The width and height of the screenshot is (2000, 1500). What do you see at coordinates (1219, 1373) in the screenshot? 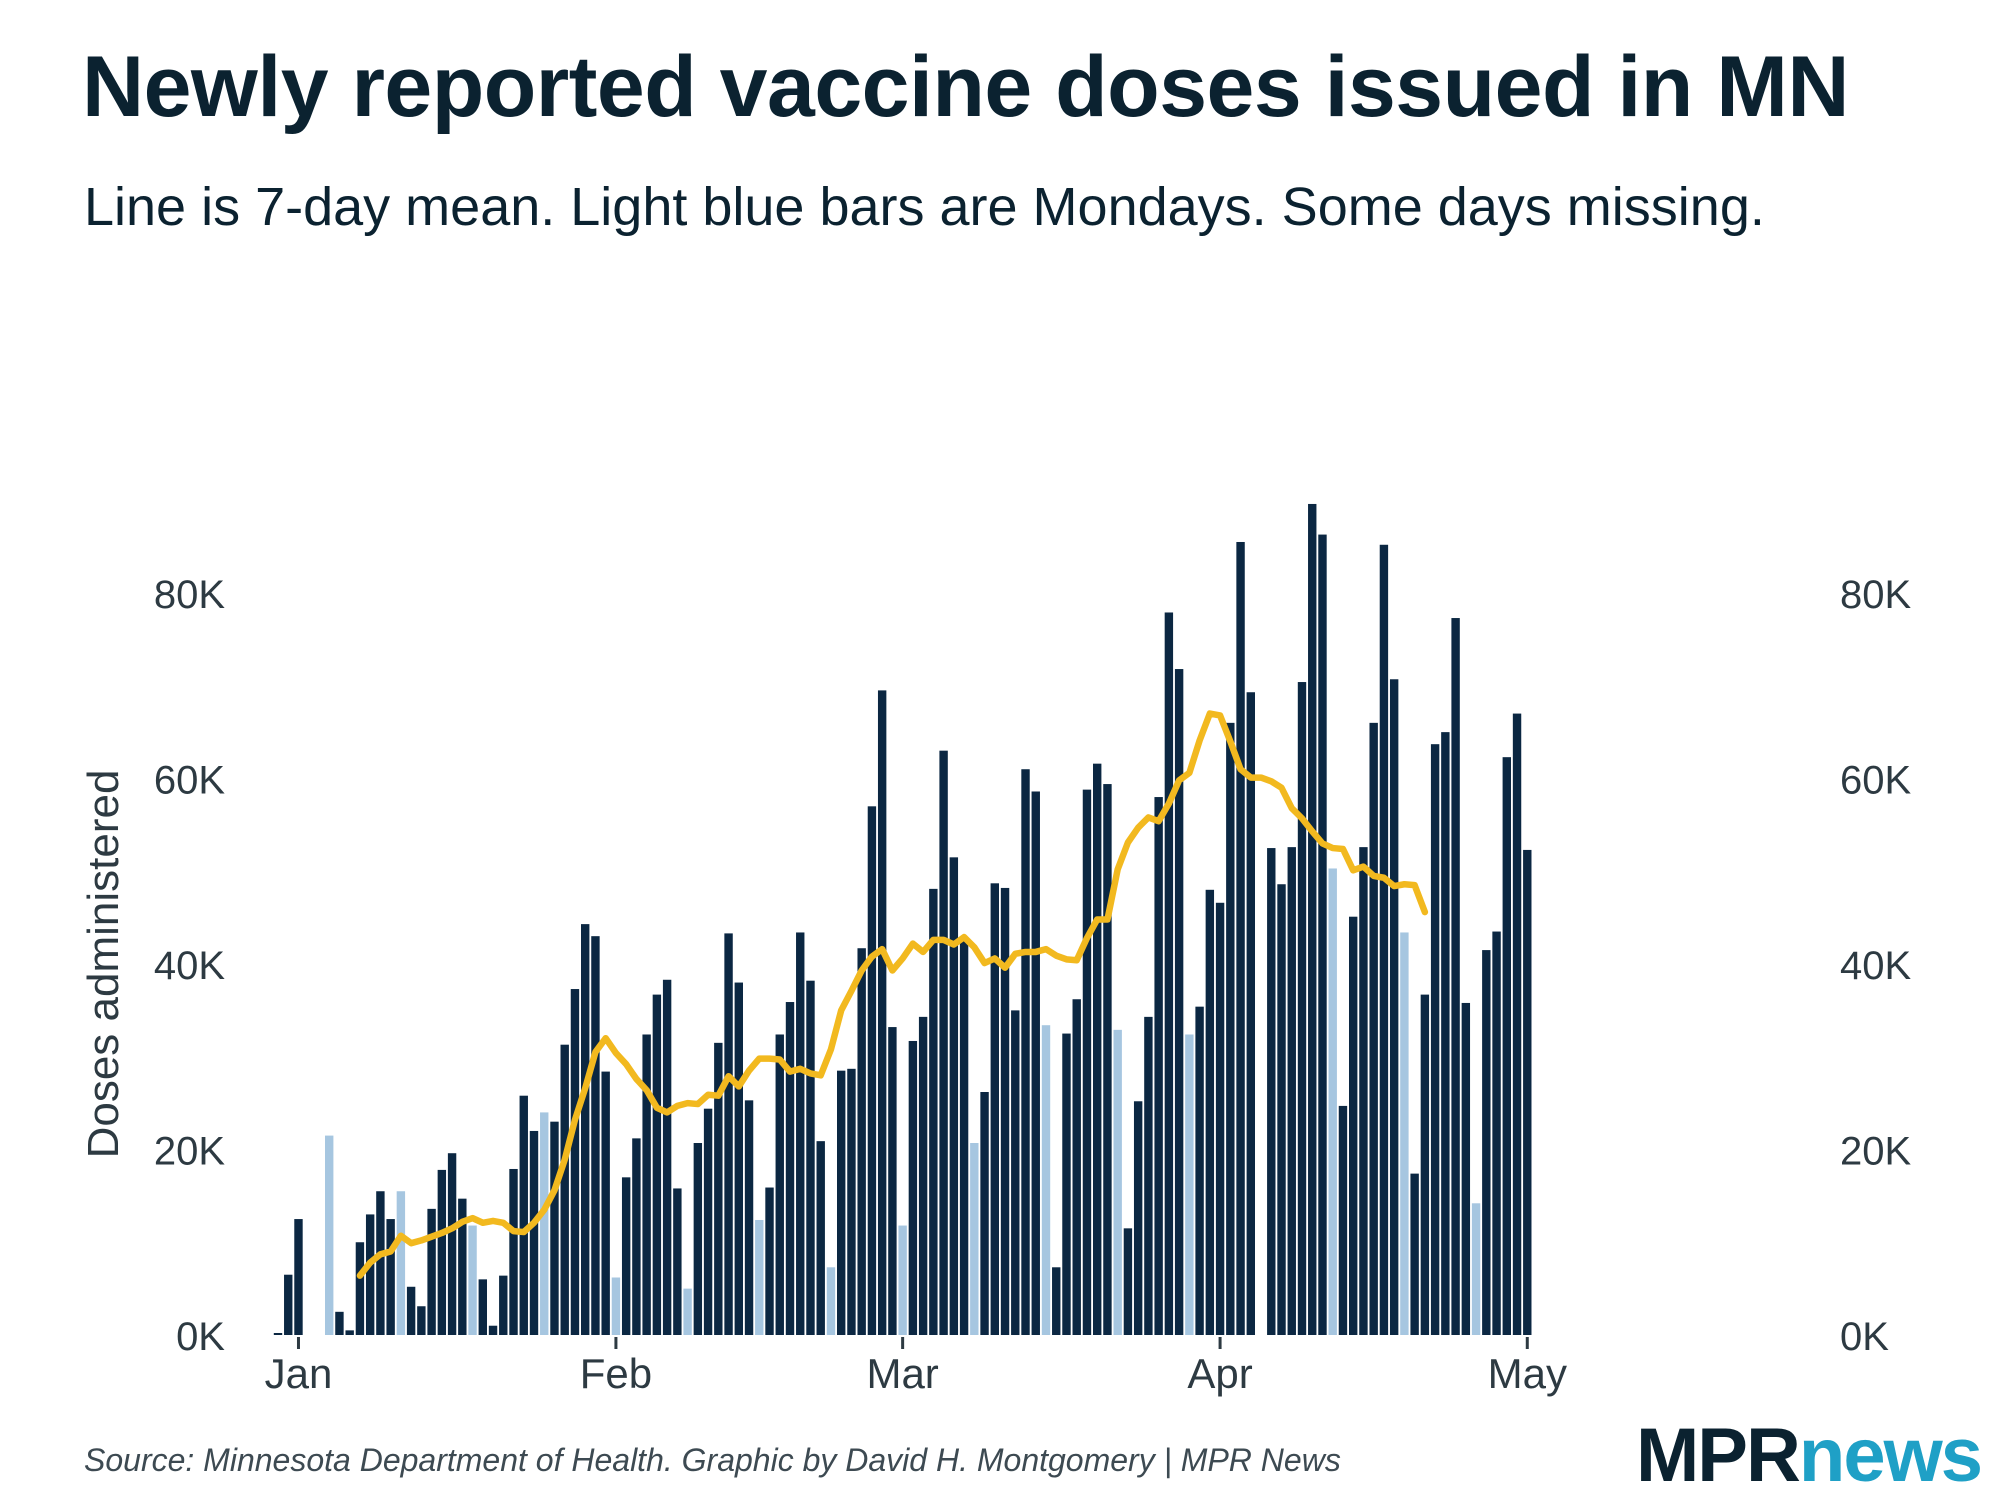
I see `xtick-label: Apr` at bounding box center [1219, 1373].